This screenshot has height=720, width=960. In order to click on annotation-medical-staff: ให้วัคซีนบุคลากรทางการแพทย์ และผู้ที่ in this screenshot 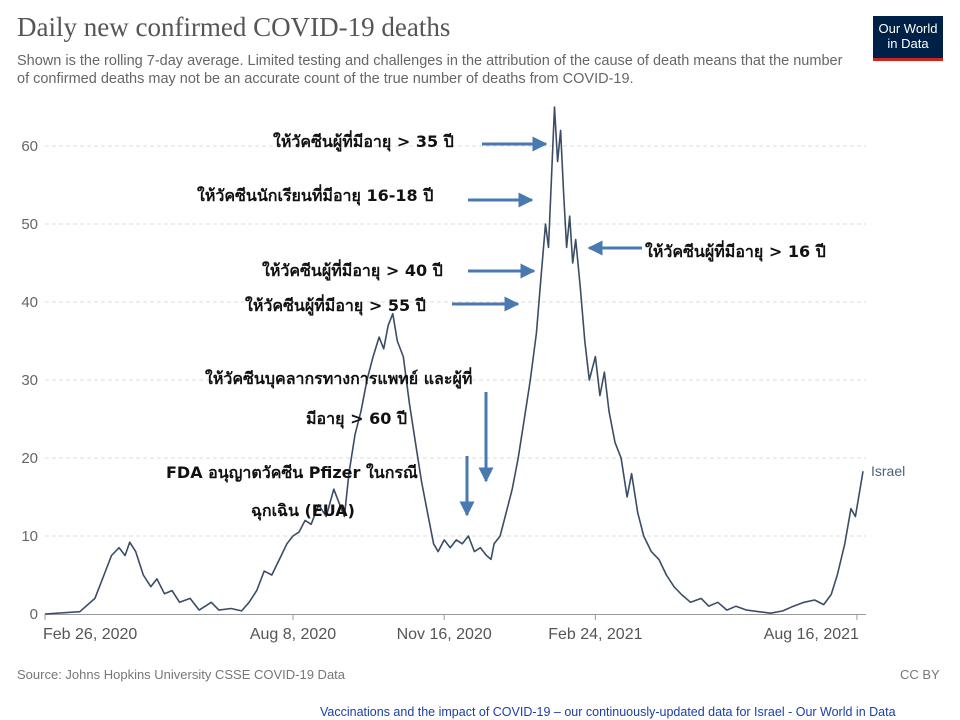, I will do `click(339, 378)`.